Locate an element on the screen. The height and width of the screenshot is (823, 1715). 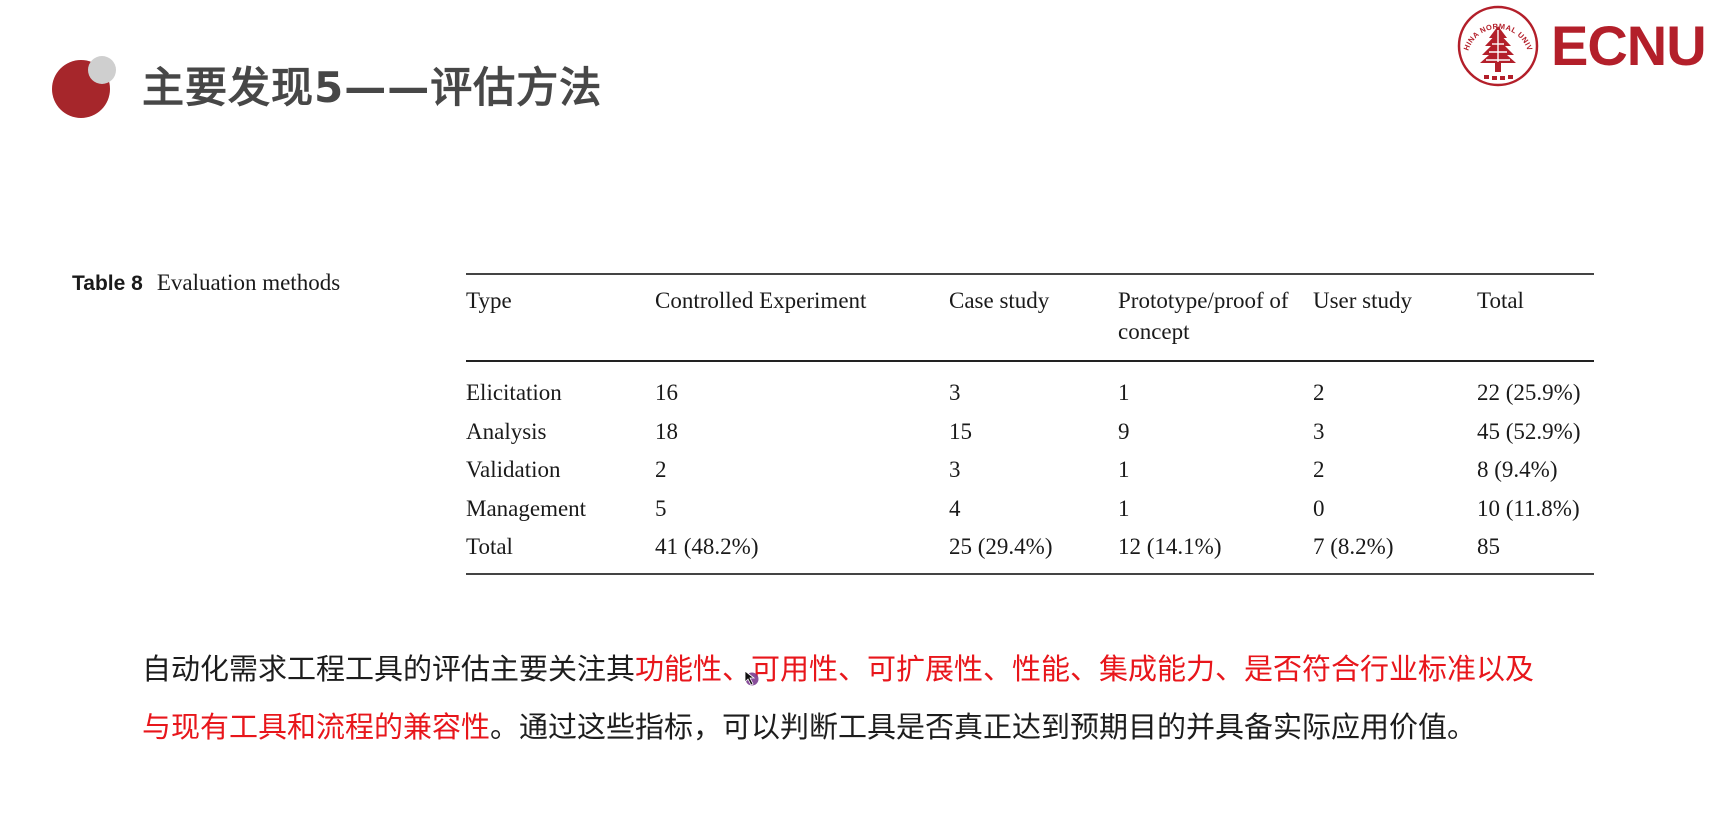
column-header: Prototype/proof of concept is located at coordinates (1203, 316).